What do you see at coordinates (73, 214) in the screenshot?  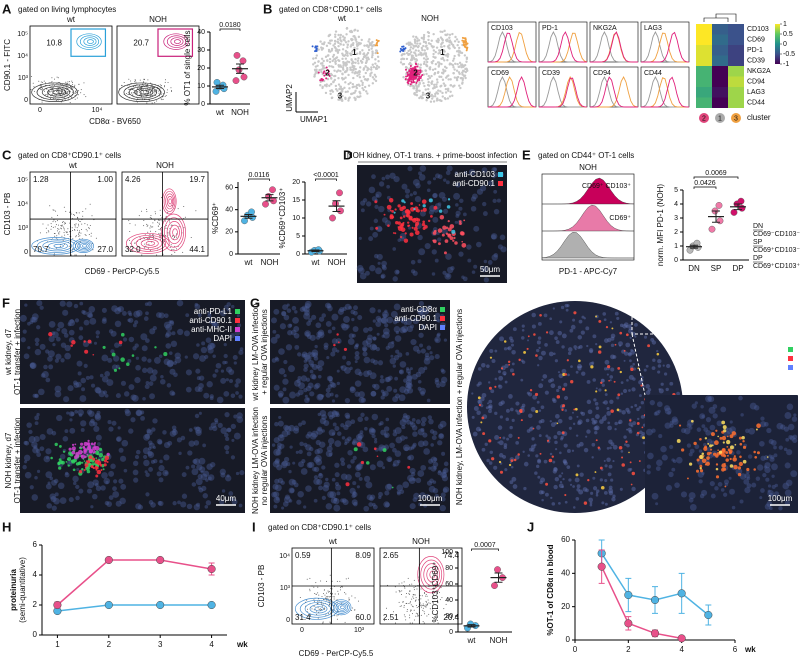 I see `flow-plot-frame` at bounding box center [73, 214].